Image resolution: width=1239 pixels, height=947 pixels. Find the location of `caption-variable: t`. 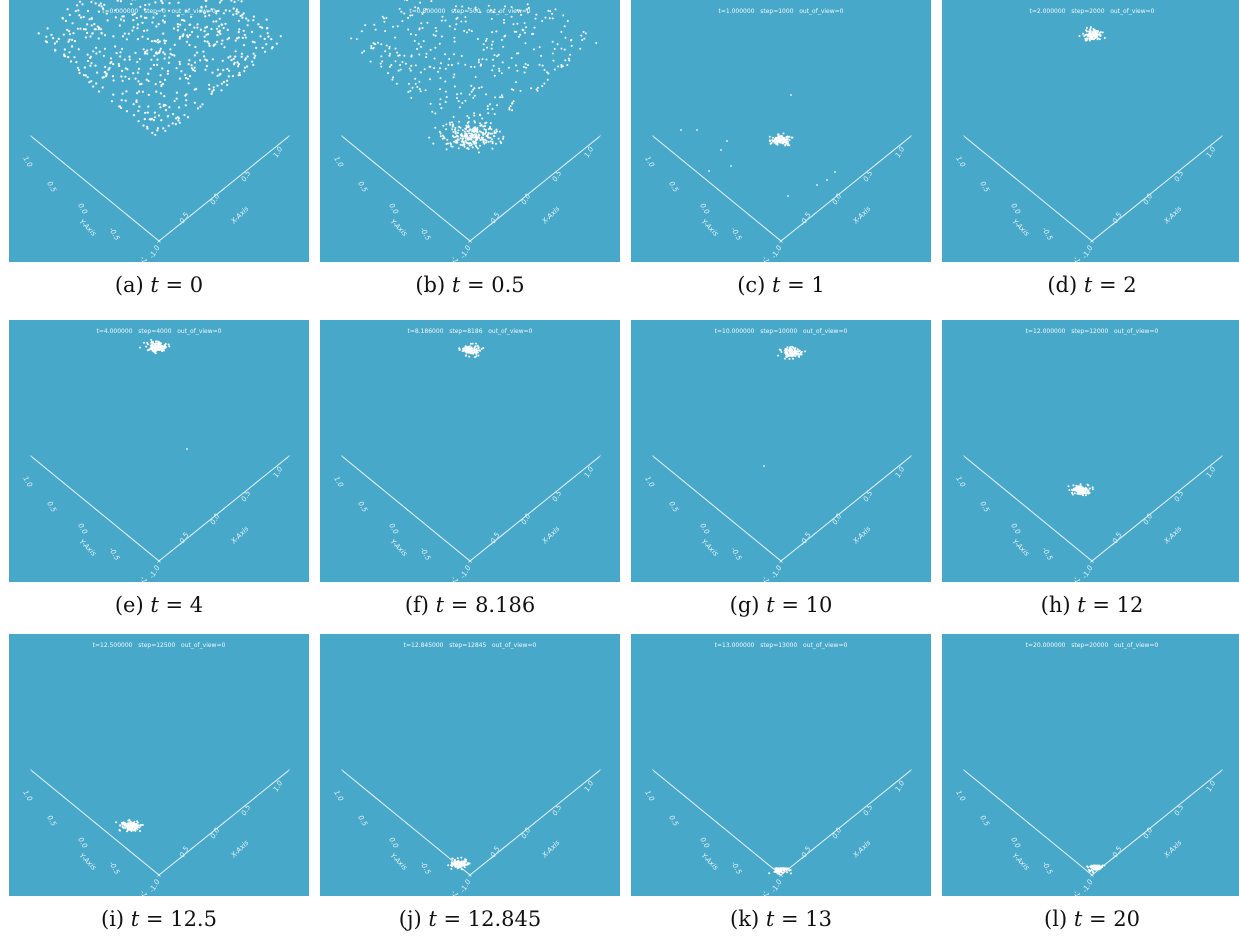

caption-variable: t is located at coordinates (767, 919).